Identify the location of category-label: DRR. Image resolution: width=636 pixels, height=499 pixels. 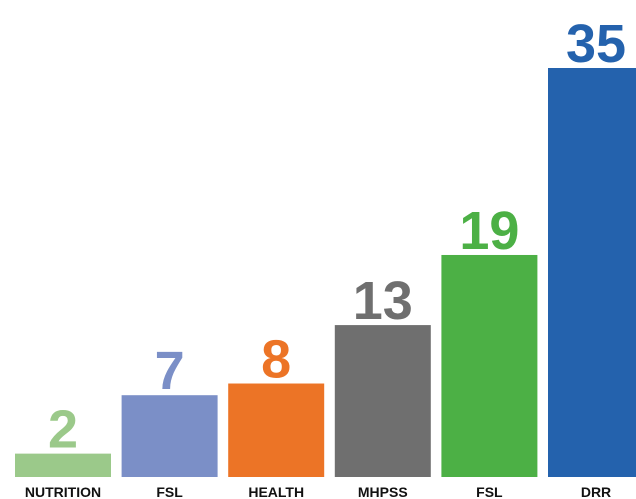
(596, 491).